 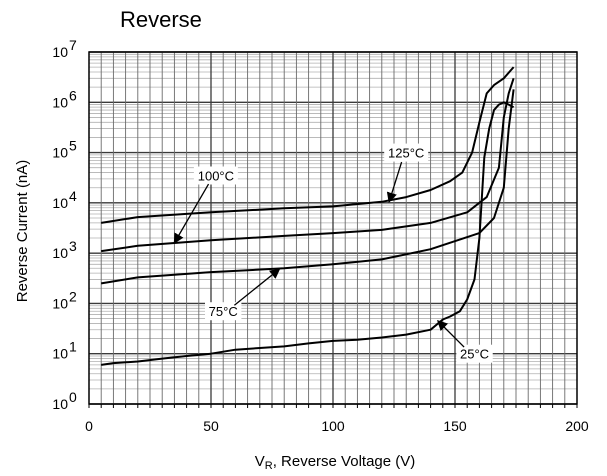 What do you see at coordinates (333, 426) in the screenshot?
I see `x-tick-label: 100` at bounding box center [333, 426].